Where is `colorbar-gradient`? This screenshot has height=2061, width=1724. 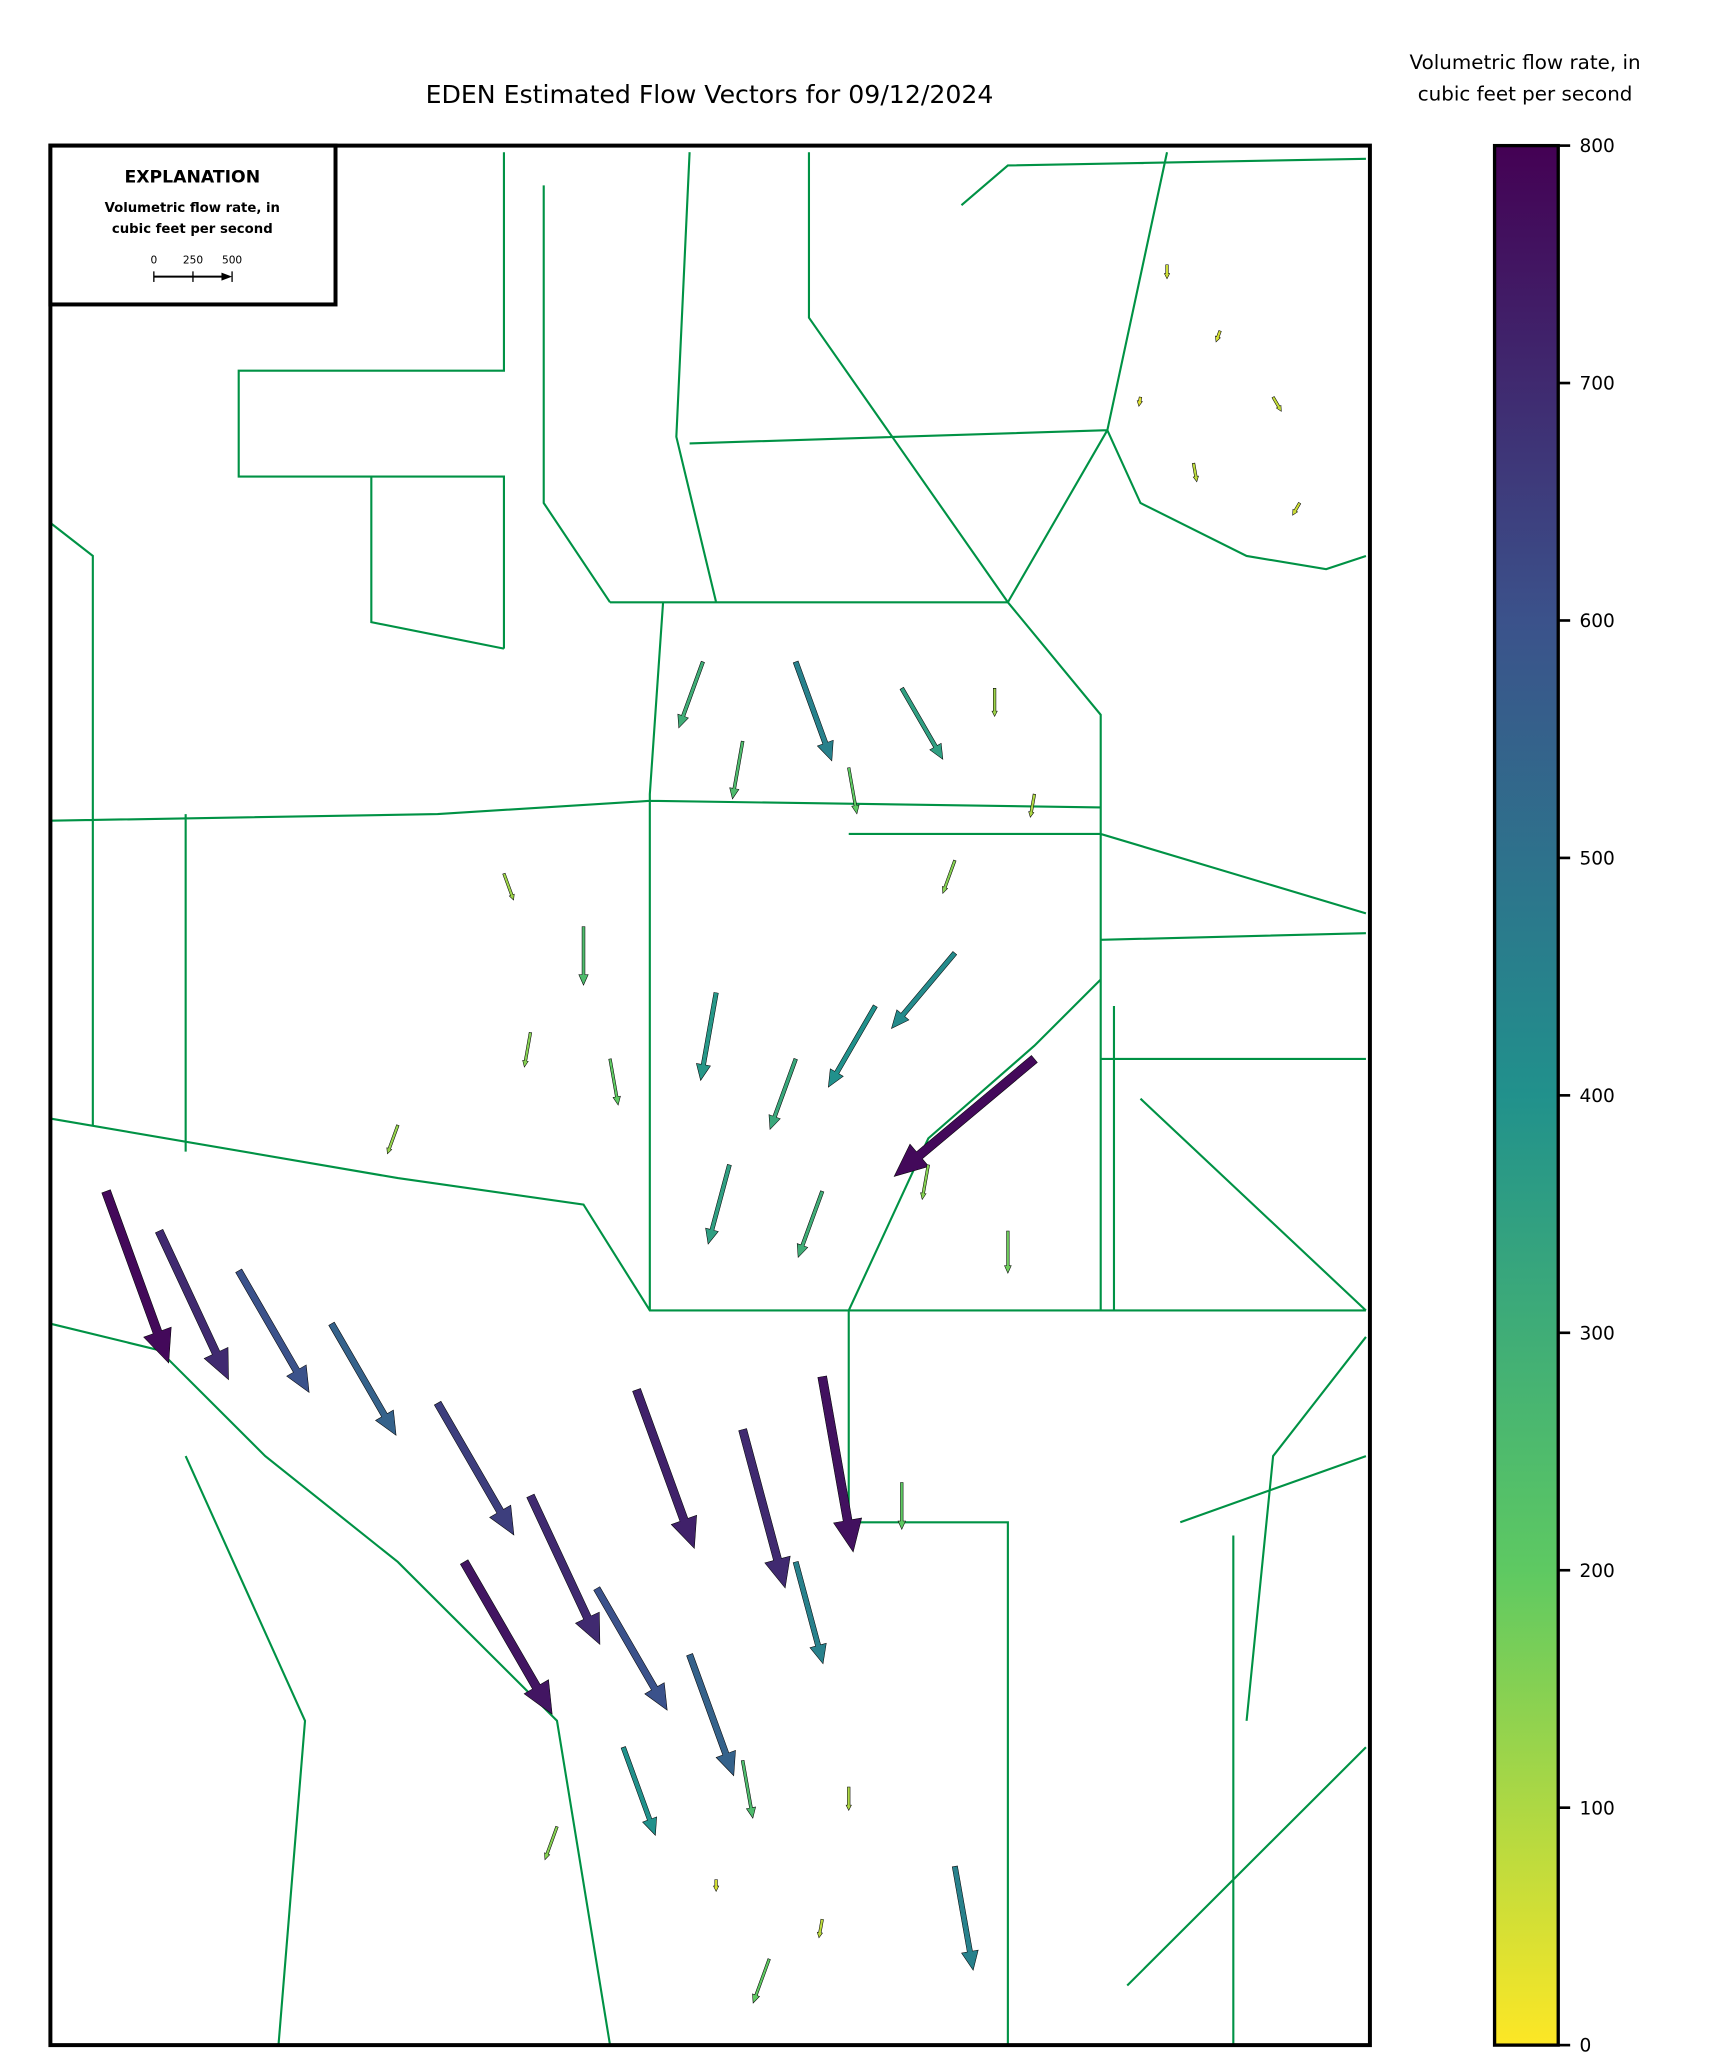
colorbar-gradient is located at coordinates (1526, 1095).